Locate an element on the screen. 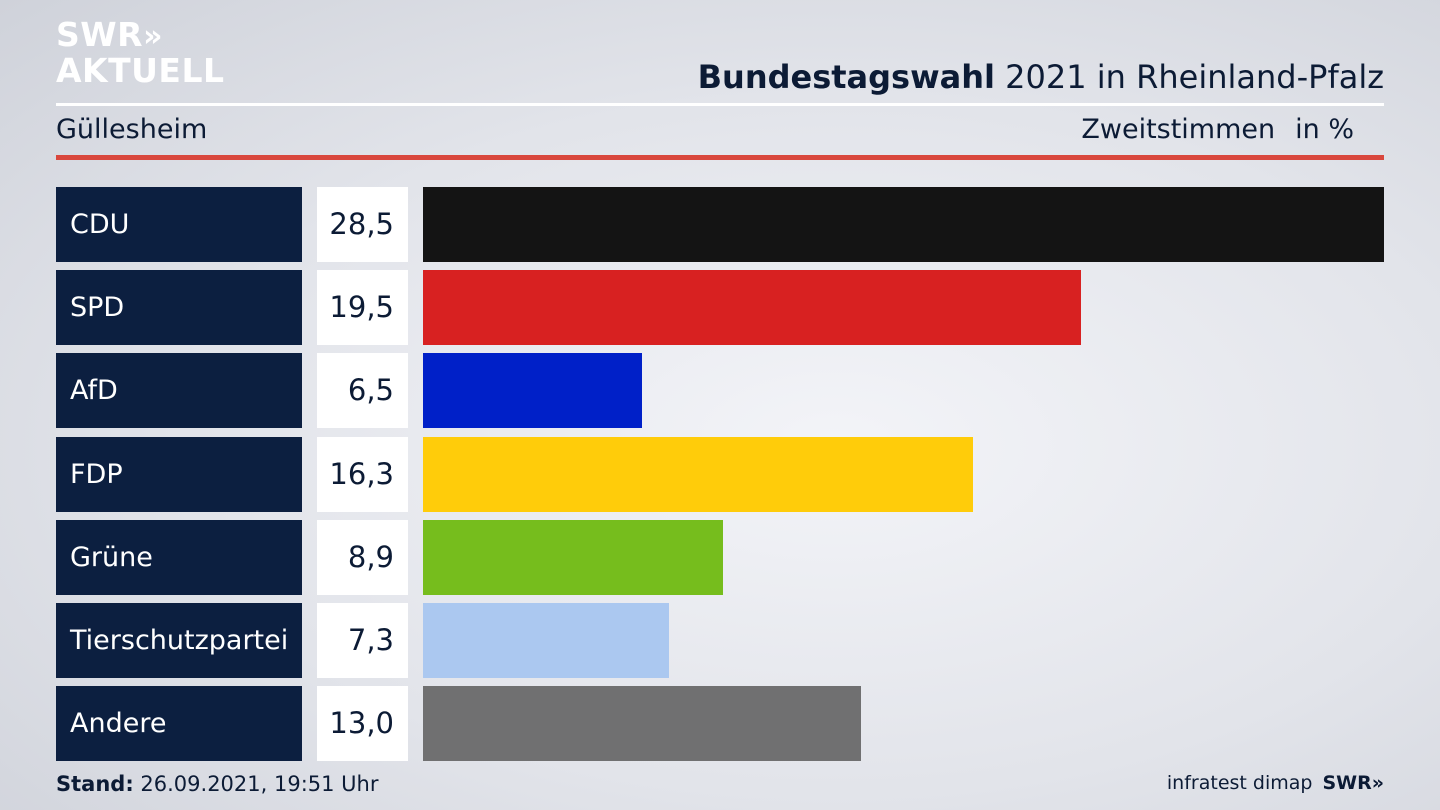 The width and height of the screenshot is (1440, 810). bar-row: Grüne 8,9 is located at coordinates (720, 557).